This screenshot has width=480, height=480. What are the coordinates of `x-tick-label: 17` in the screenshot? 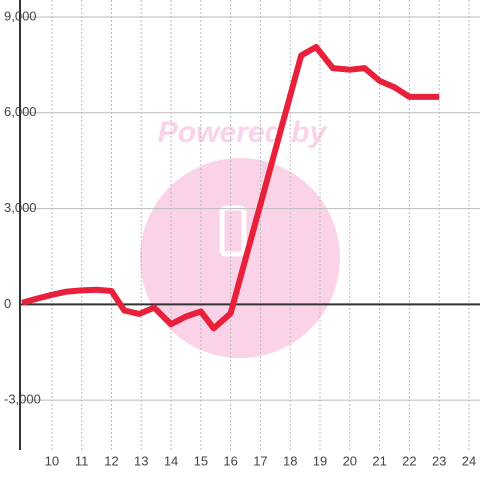 It's located at (260, 460).